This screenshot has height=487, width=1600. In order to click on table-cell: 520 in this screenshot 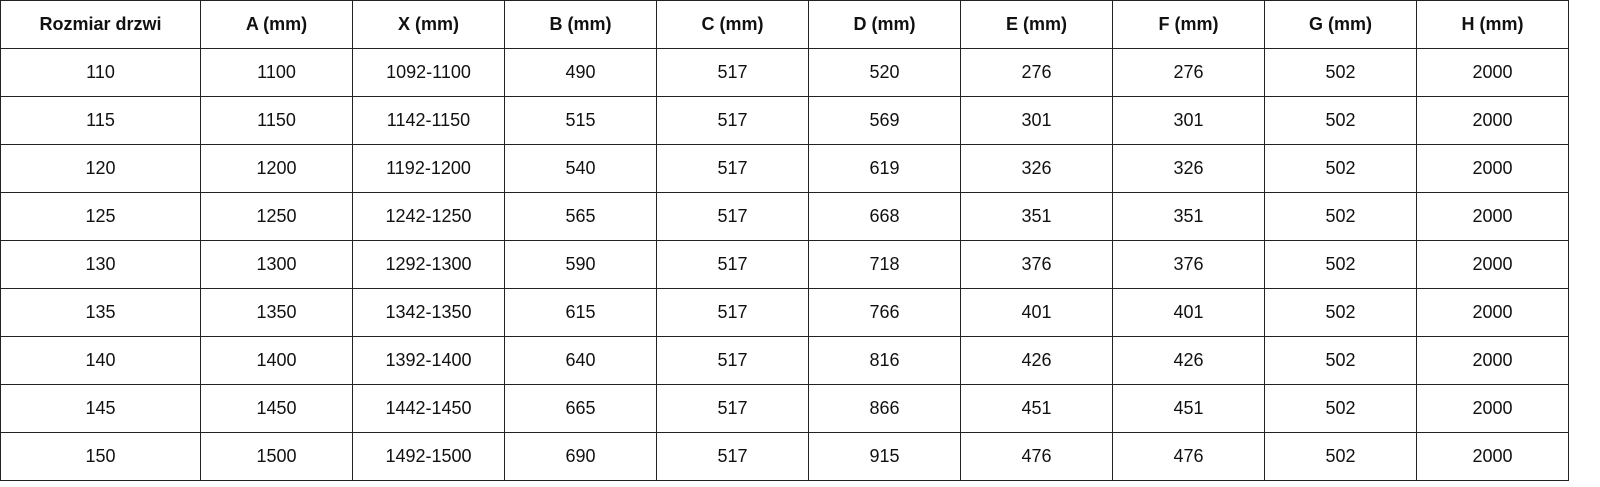, I will do `click(884, 72)`.